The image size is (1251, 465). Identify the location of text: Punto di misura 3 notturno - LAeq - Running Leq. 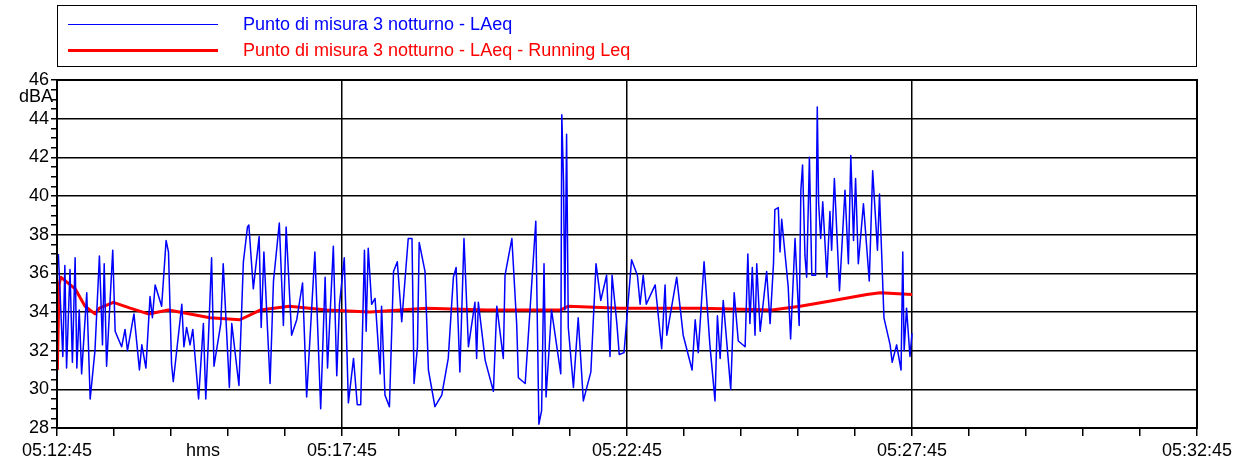
(437, 50).